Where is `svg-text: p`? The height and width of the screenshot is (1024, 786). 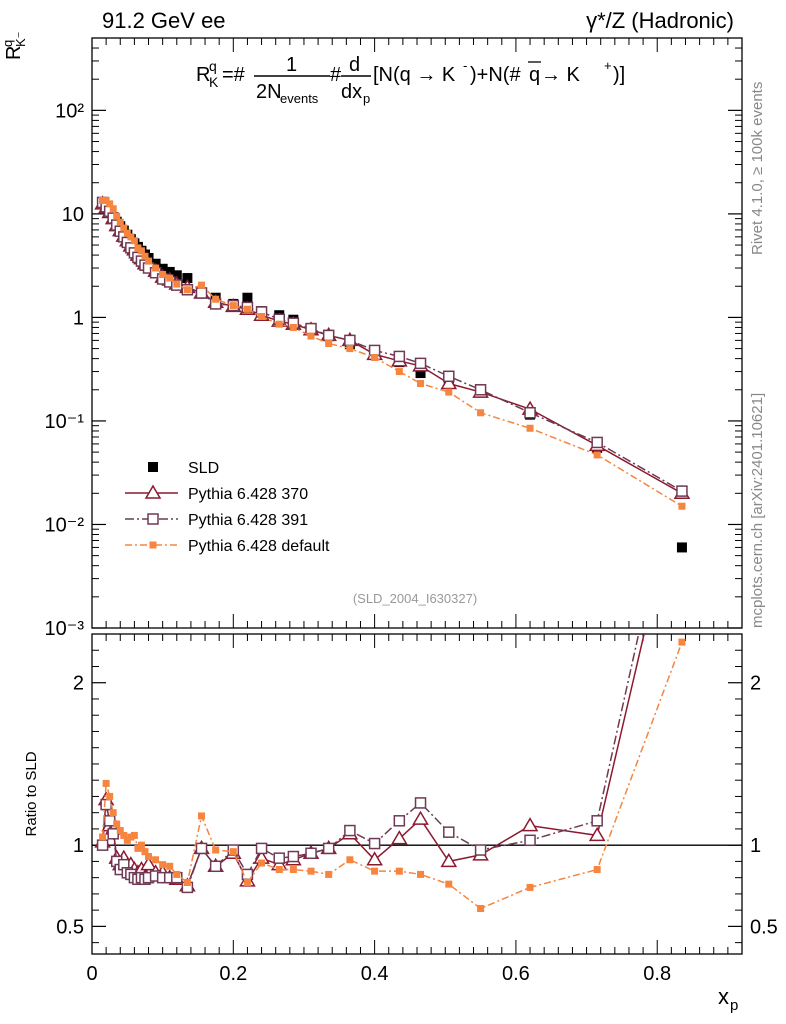 svg-text: p is located at coordinates (366, 98).